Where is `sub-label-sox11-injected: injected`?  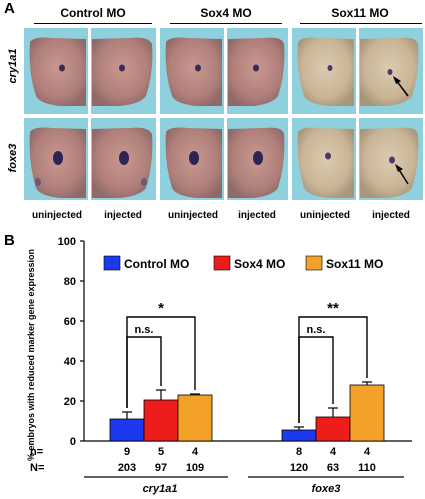 sub-label-sox11-injected: injected is located at coordinates (391, 215).